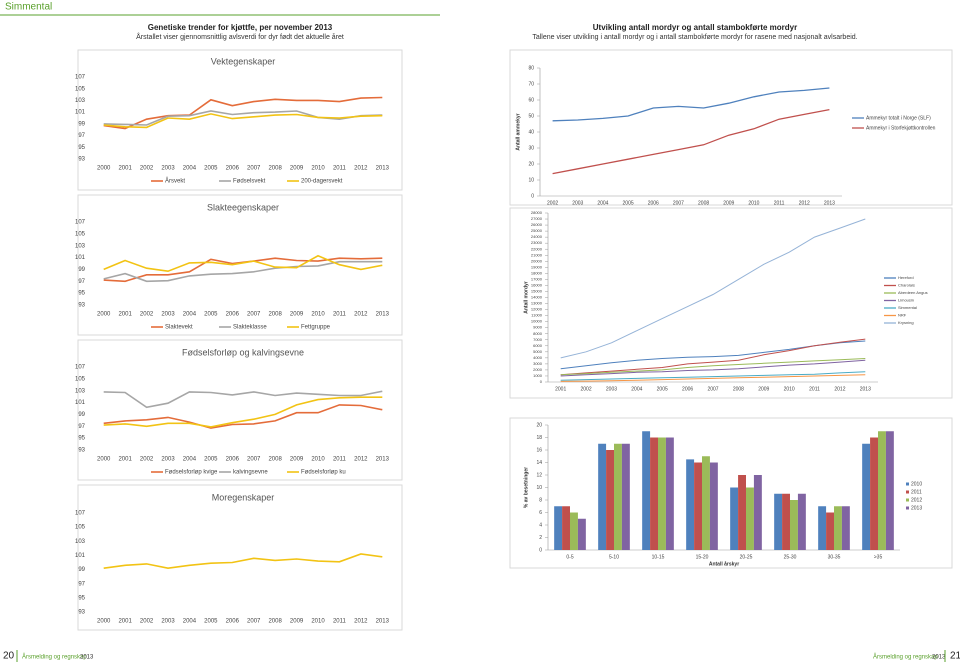 Image resolution: width=960 pixels, height=663 pixels. What do you see at coordinates (538, 351) in the screenshot?
I see `y-tick-label: 5000` at bounding box center [538, 351].